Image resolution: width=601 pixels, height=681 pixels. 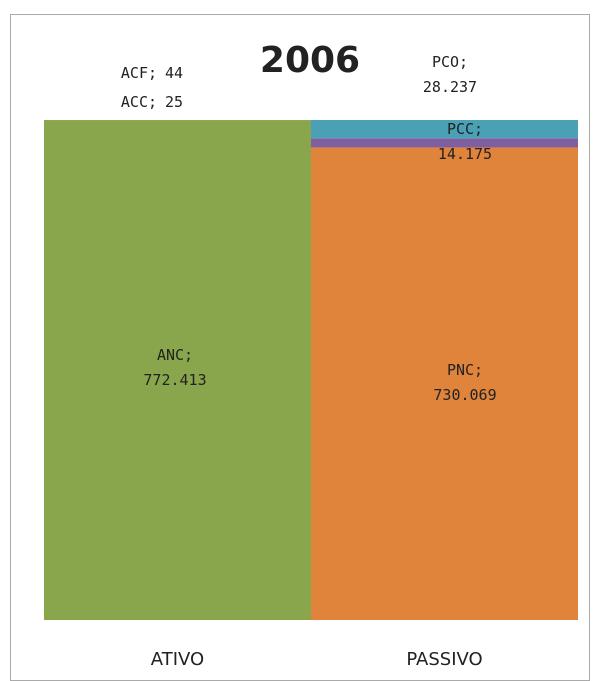 I want to click on data-label: ACF; 44, so click(x=152, y=73).